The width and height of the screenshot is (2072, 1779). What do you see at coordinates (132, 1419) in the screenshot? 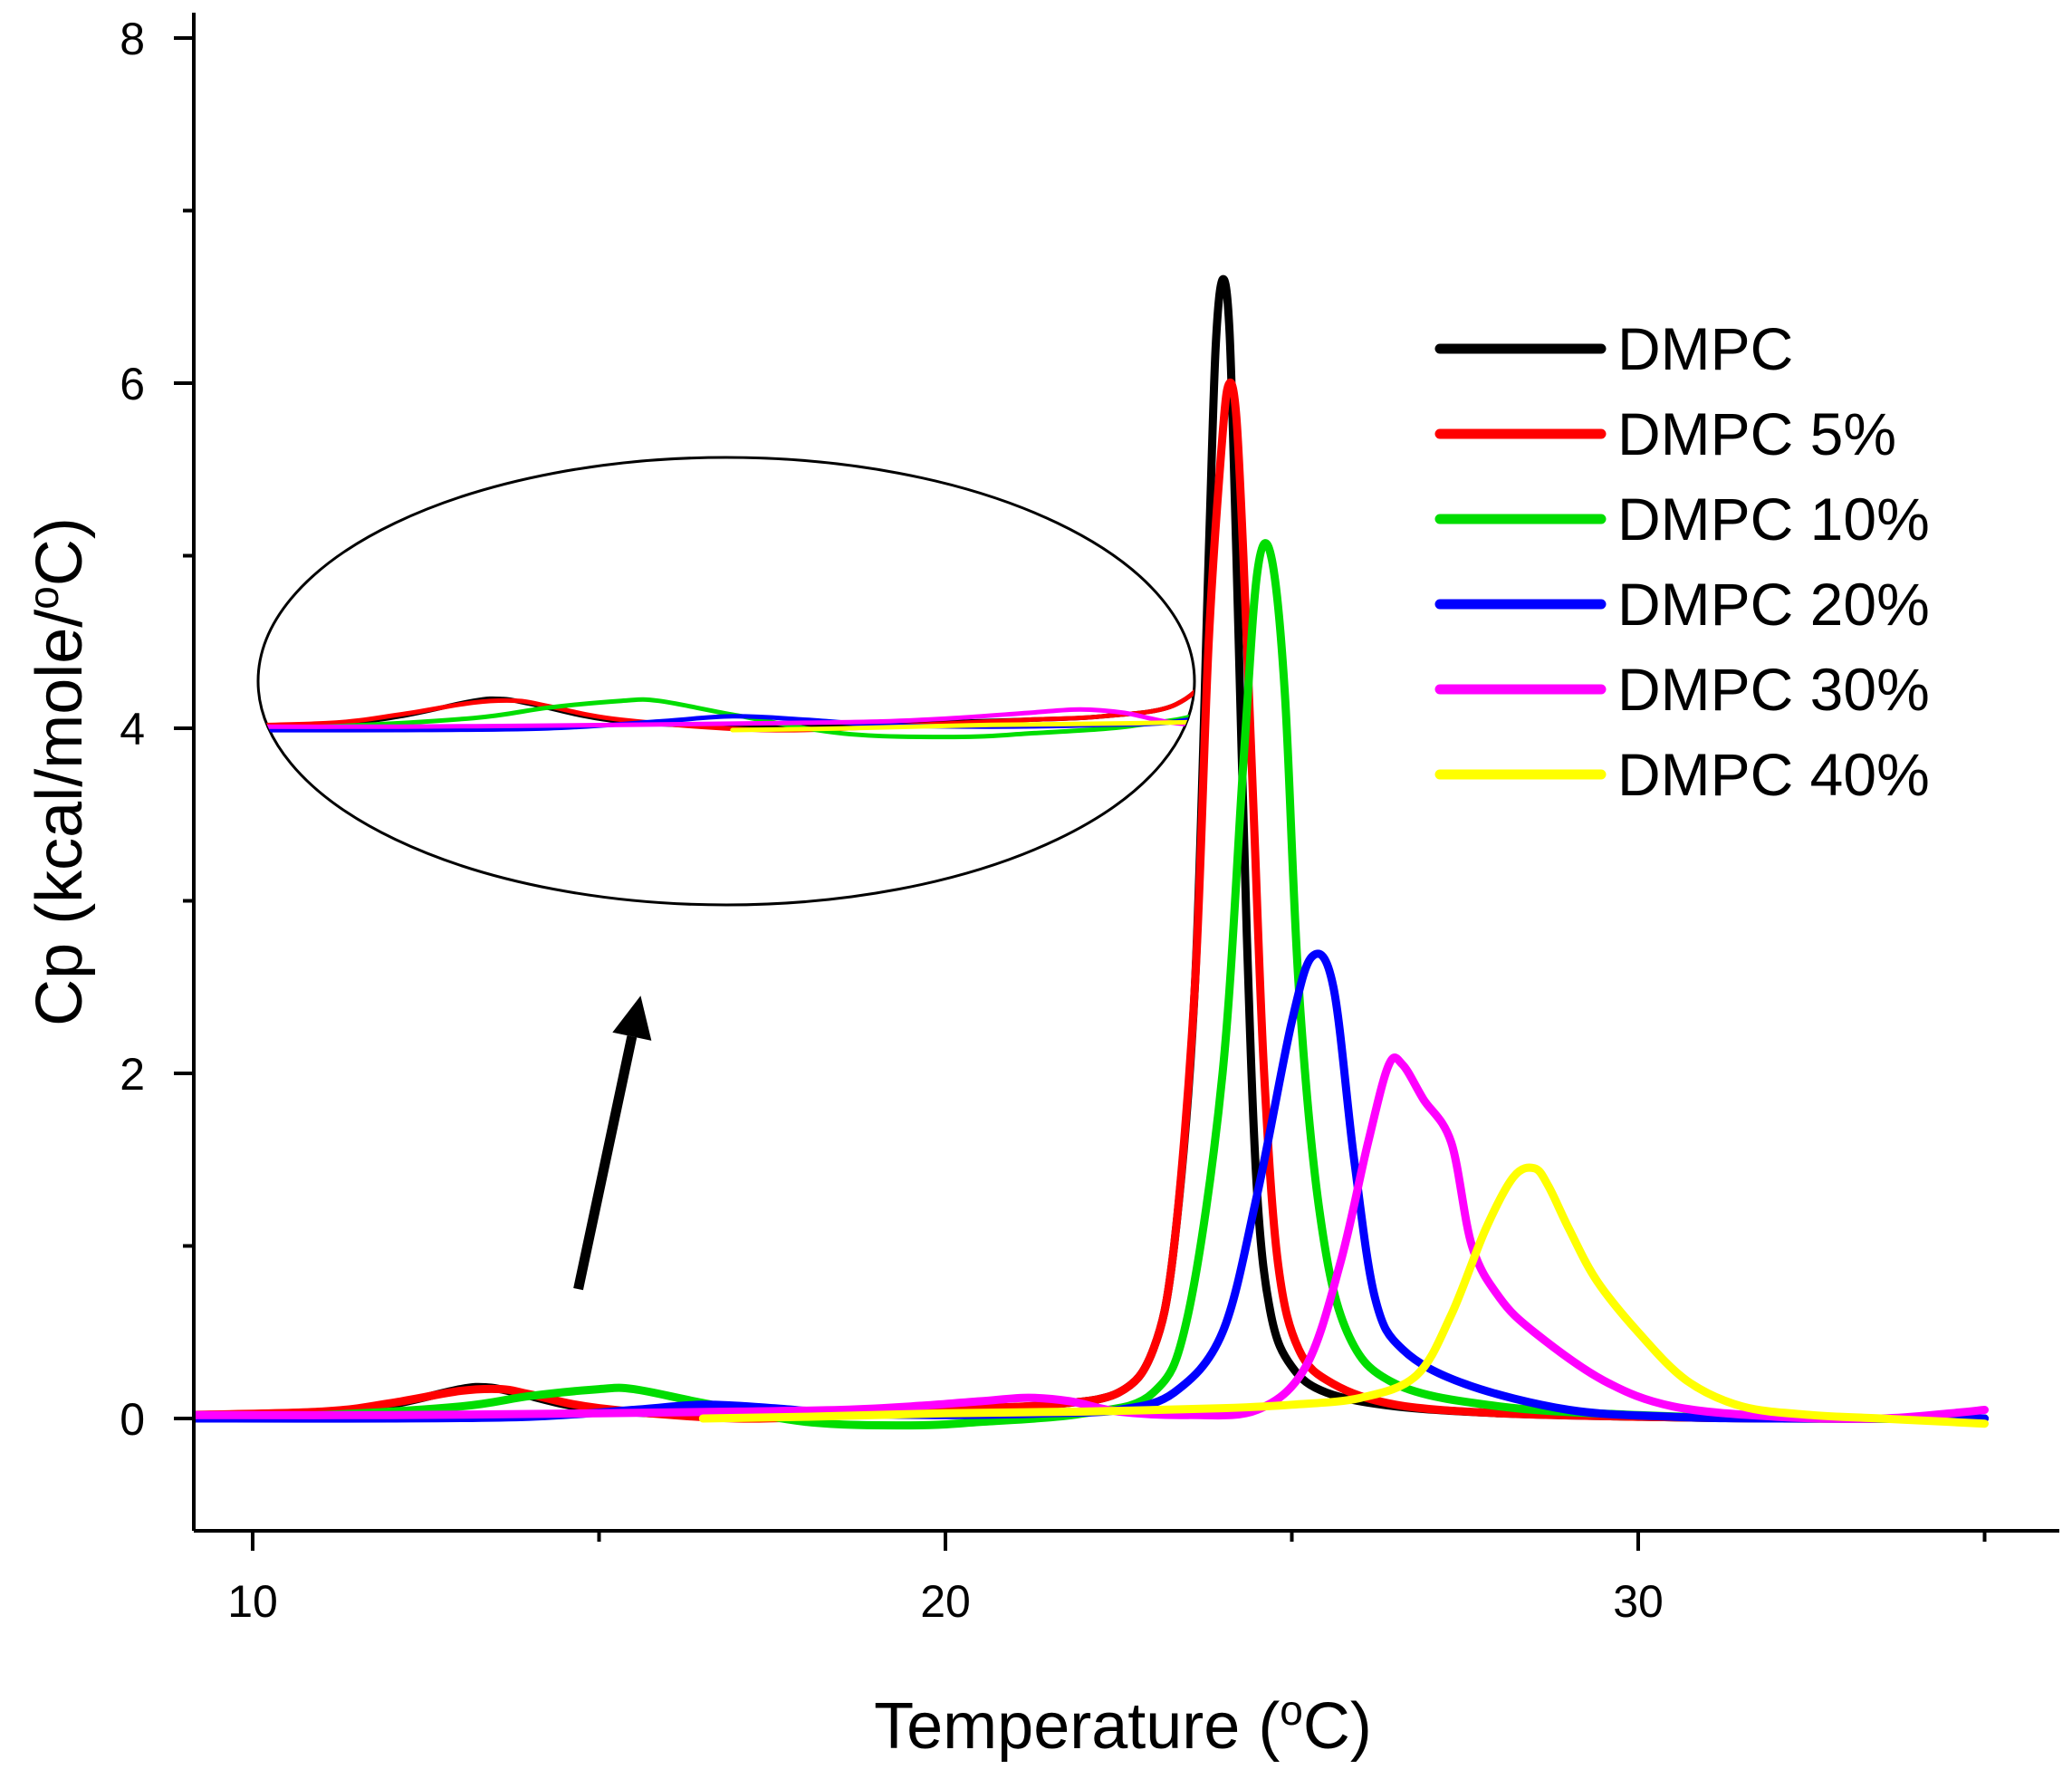
I see `y-tick-label: 0` at bounding box center [132, 1419].